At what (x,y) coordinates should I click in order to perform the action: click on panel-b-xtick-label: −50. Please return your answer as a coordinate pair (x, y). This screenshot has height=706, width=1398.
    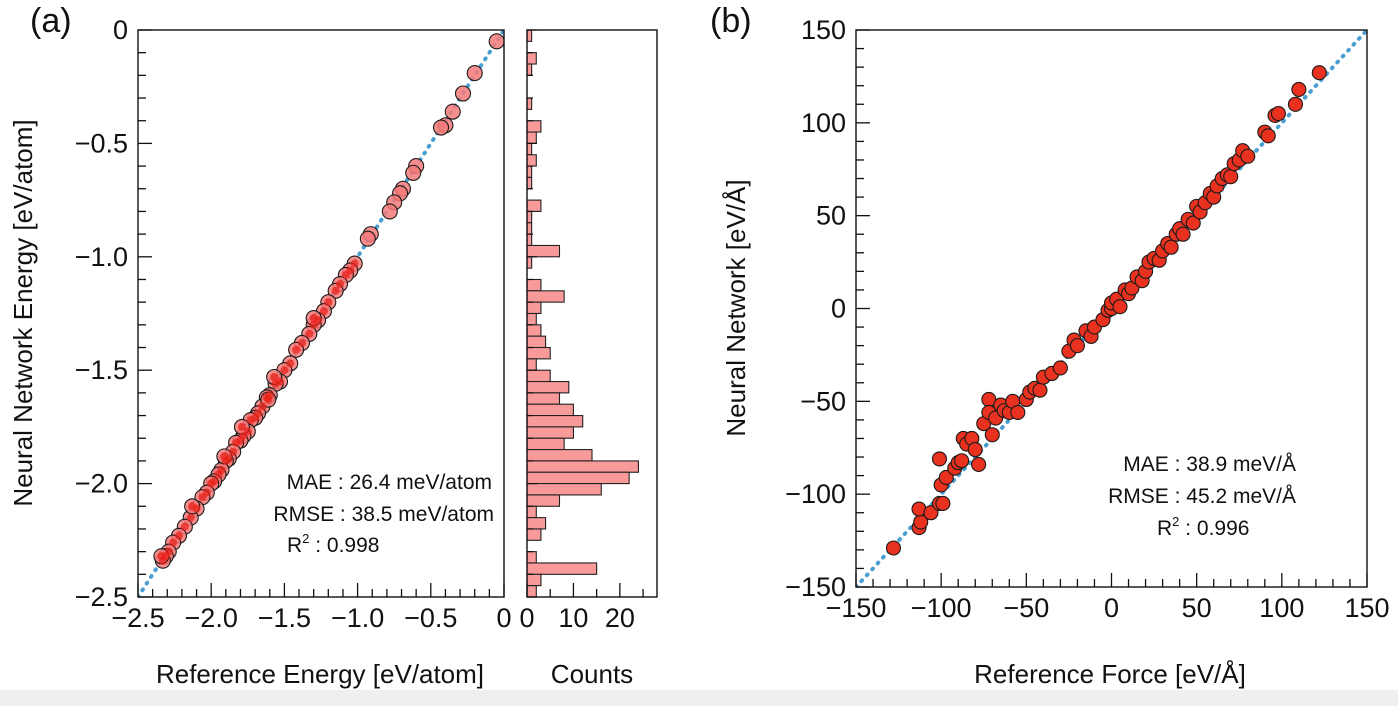
    Looking at the image, I should click on (1026, 608).